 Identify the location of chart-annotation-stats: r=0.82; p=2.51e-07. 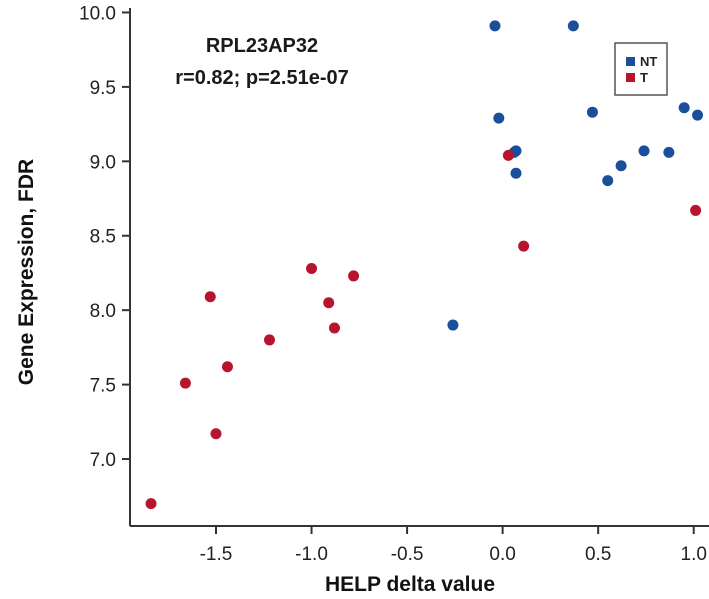
(261, 78).